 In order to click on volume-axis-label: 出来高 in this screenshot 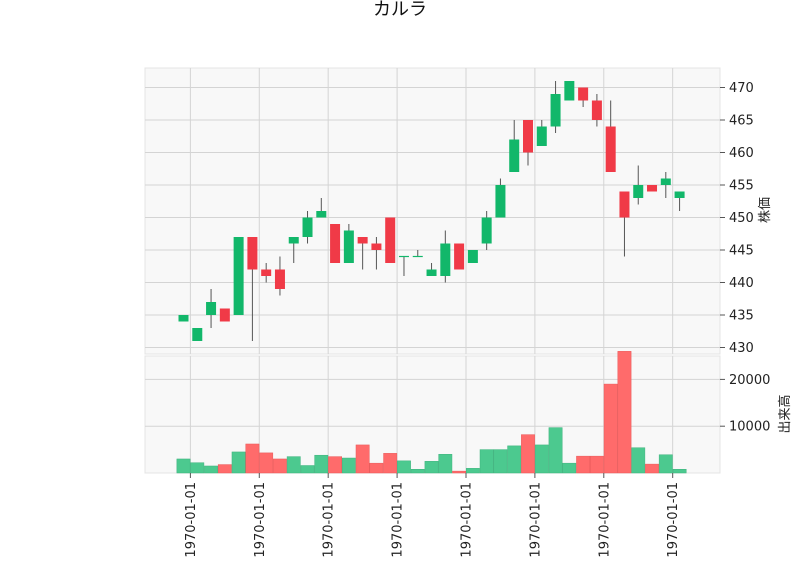, I will do `click(785, 413)`.